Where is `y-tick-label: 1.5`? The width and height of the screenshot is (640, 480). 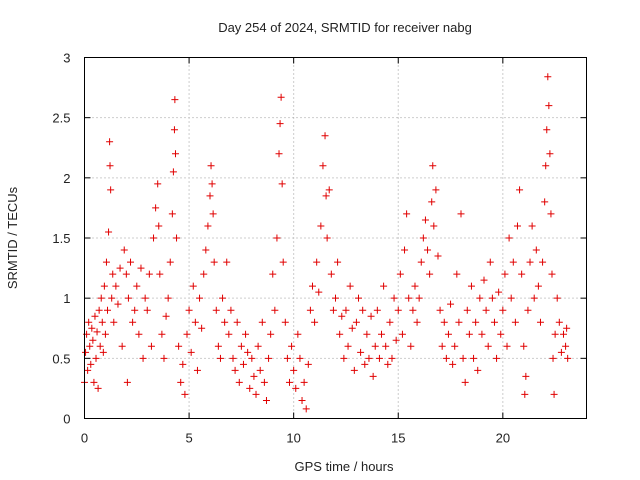 y-tick-label: 1.5 is located at coordinates (61, 238).